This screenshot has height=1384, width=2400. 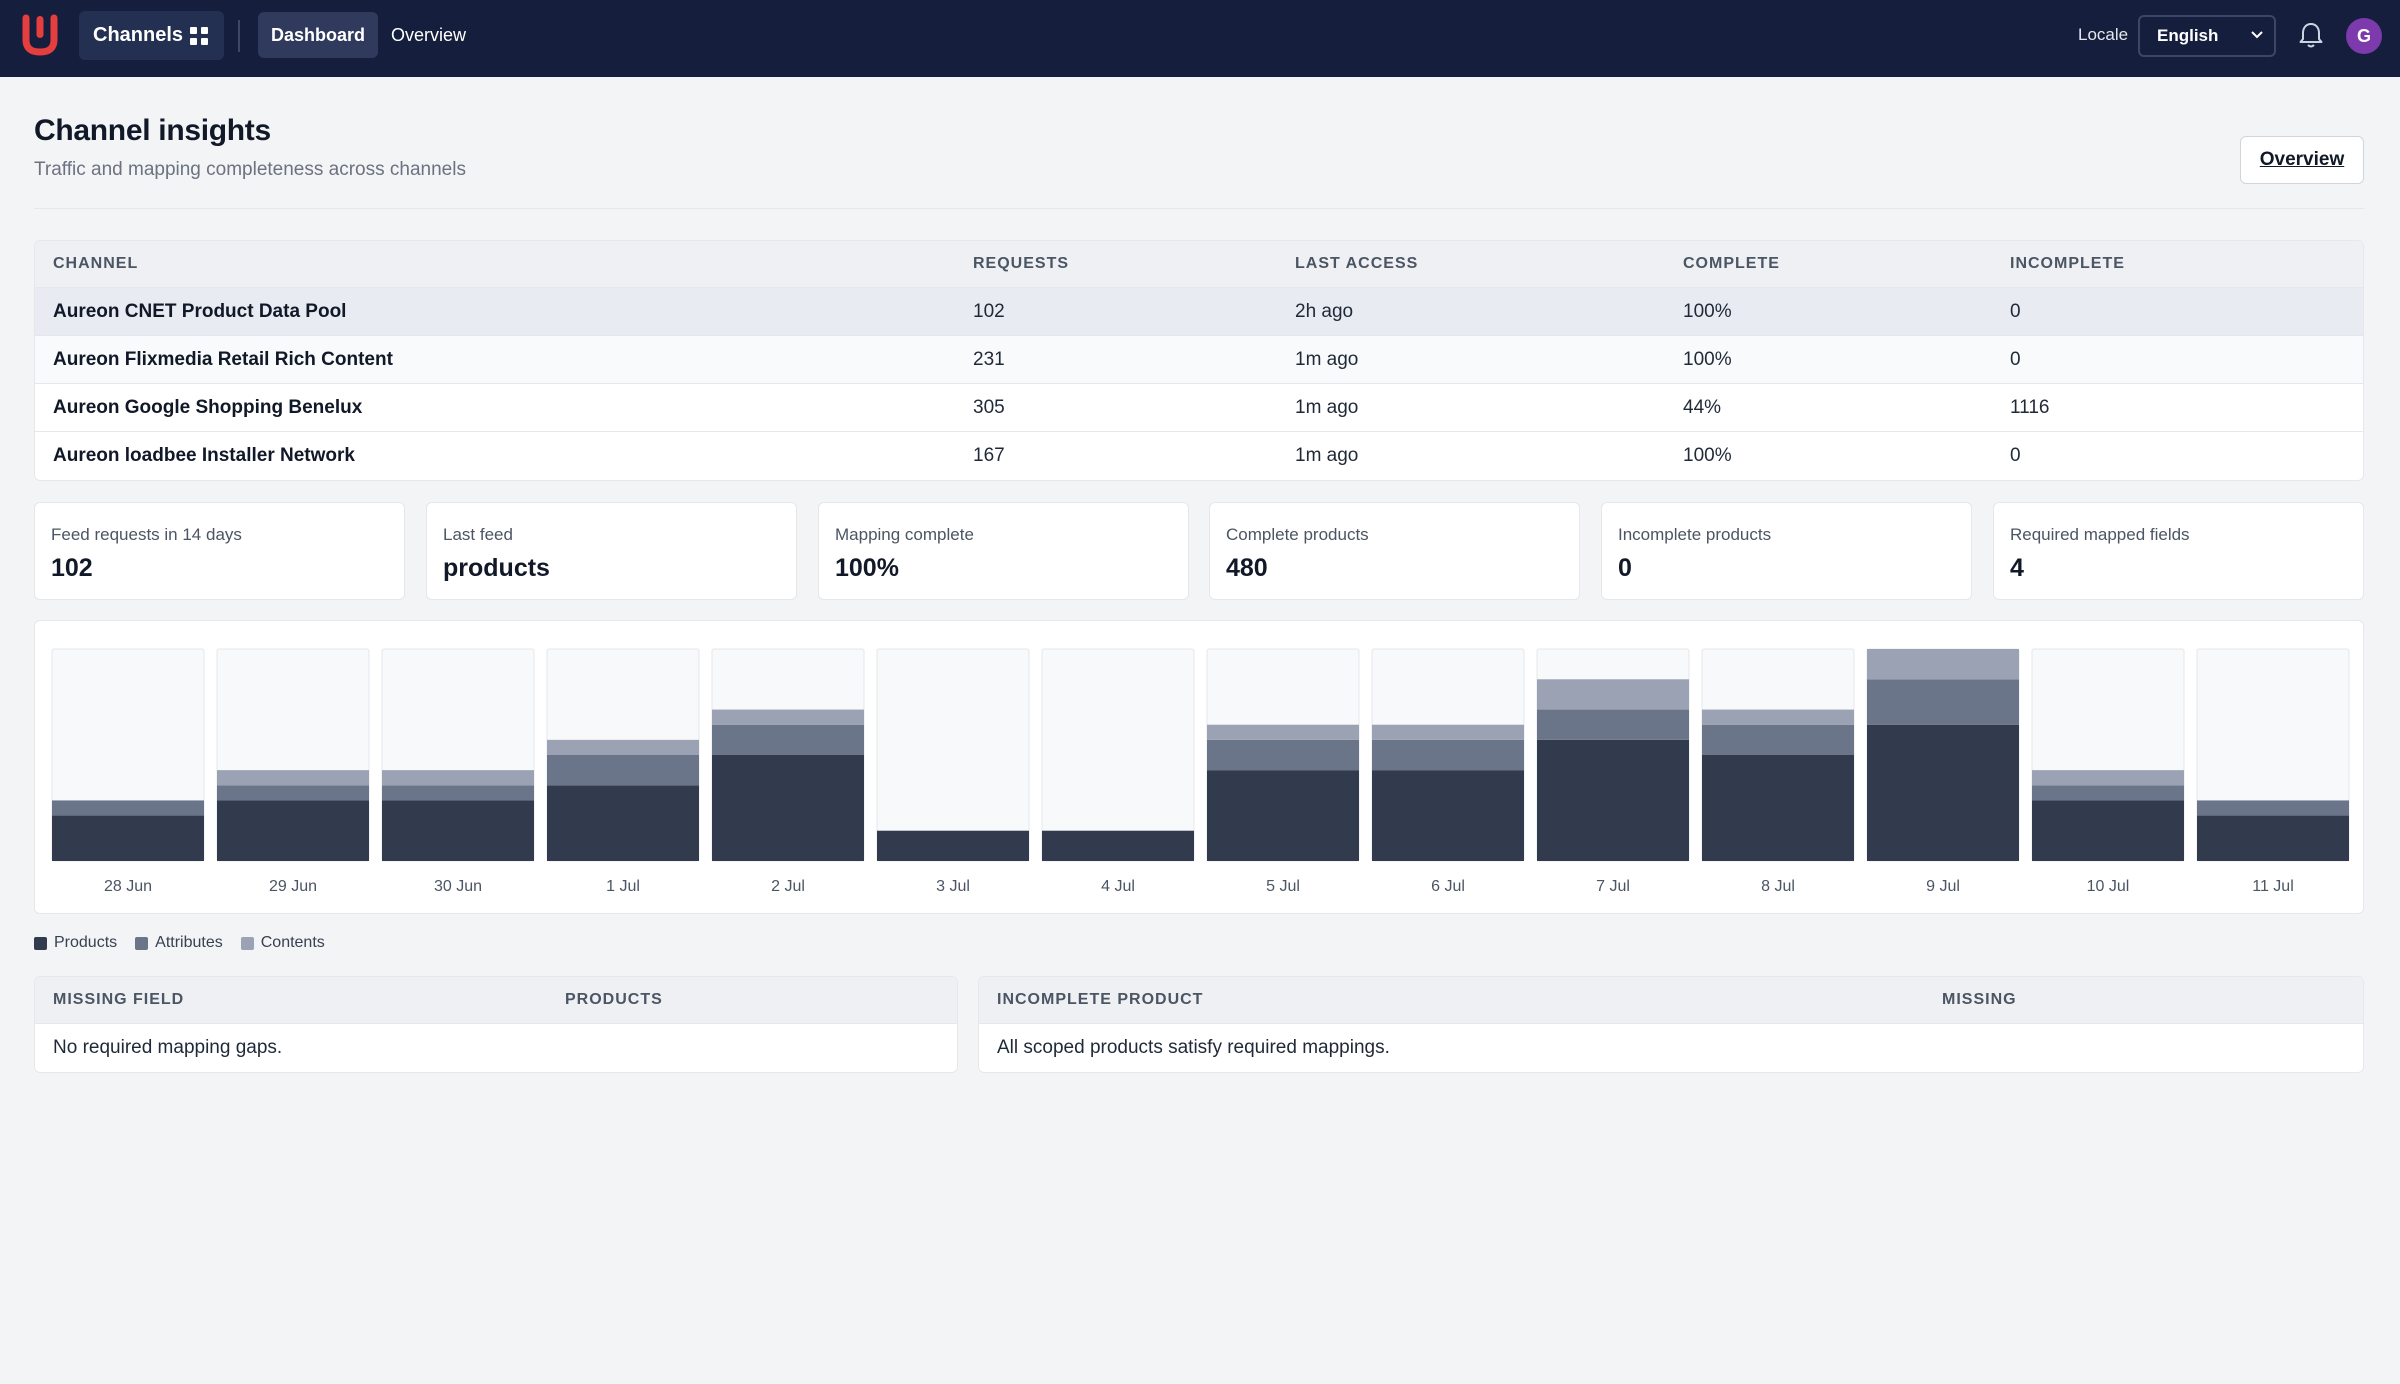 What do you see at coordinates (2067, 263) in the screenshot?
I see `column-header-incomplete: INCOMPLETE` at bounding box center [2067, 263].